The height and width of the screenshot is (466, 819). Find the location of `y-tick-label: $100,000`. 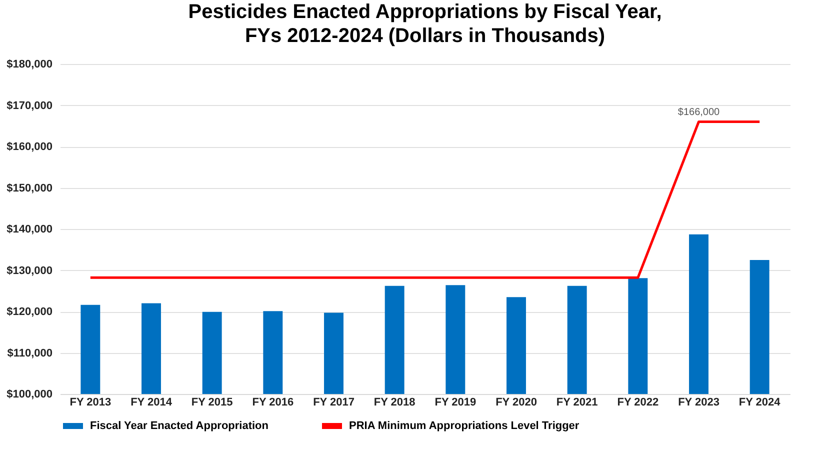

y-tick-label: $100,000 is located at coordinates (29, 394).